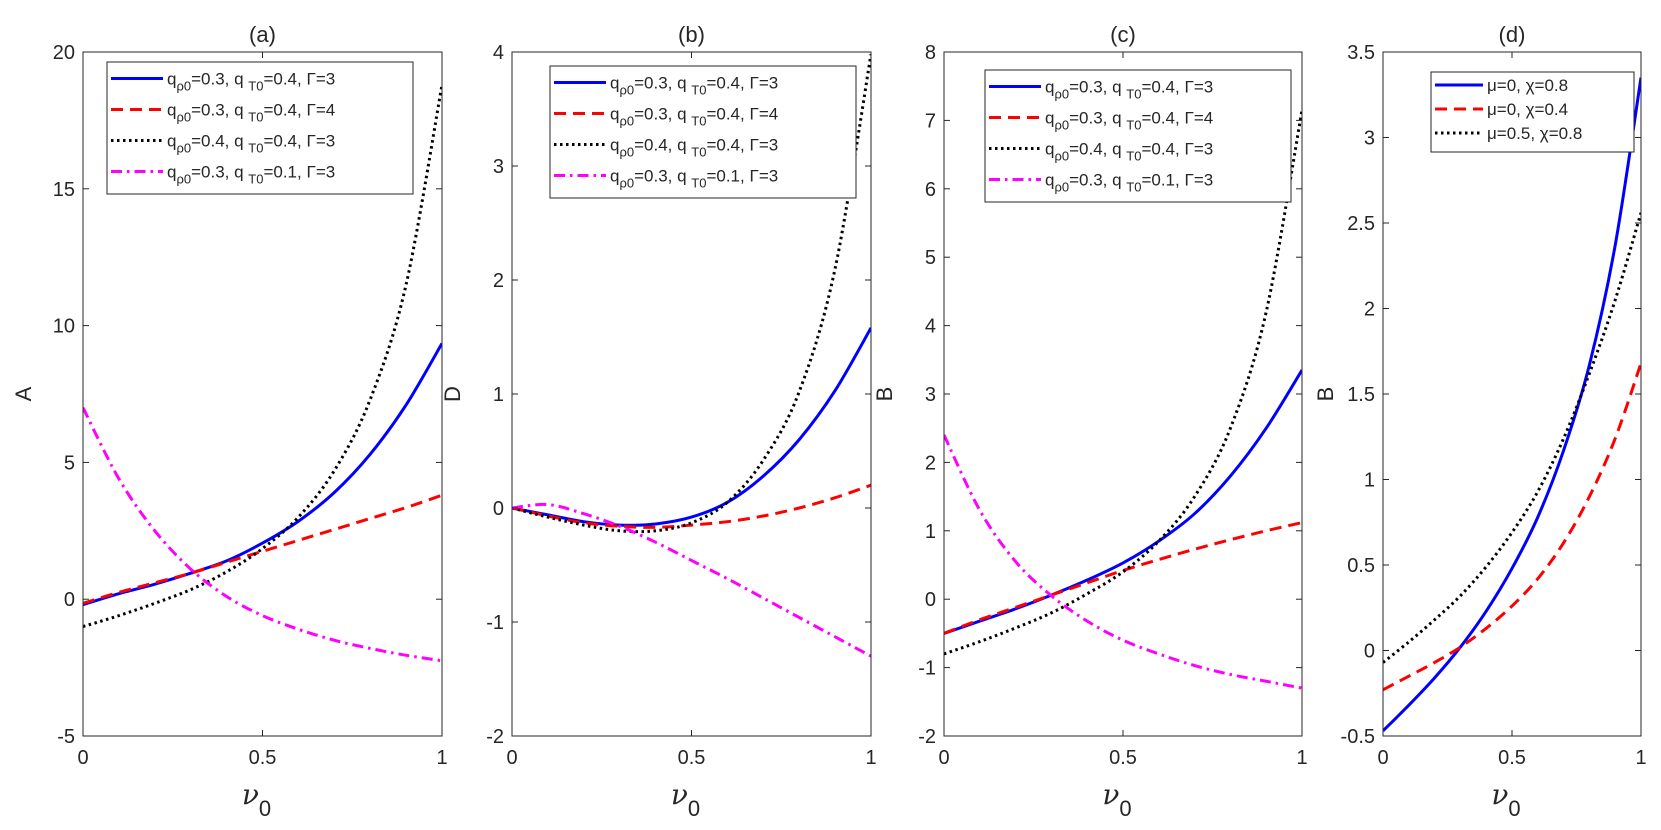 This screenshot has height=830, width=1661. What do you see at coordinates (23, 393) in the screenshot?
I see `y-axis-label: A` at bounding box center [23, 393].